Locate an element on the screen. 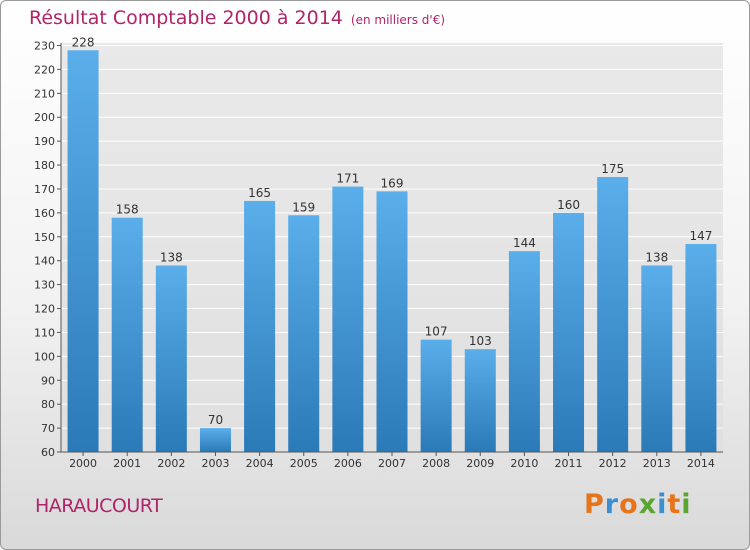 The height and width of the screenshot is (550, 750). location-label: HARAUCOURT is located at coordinates (99, 506).